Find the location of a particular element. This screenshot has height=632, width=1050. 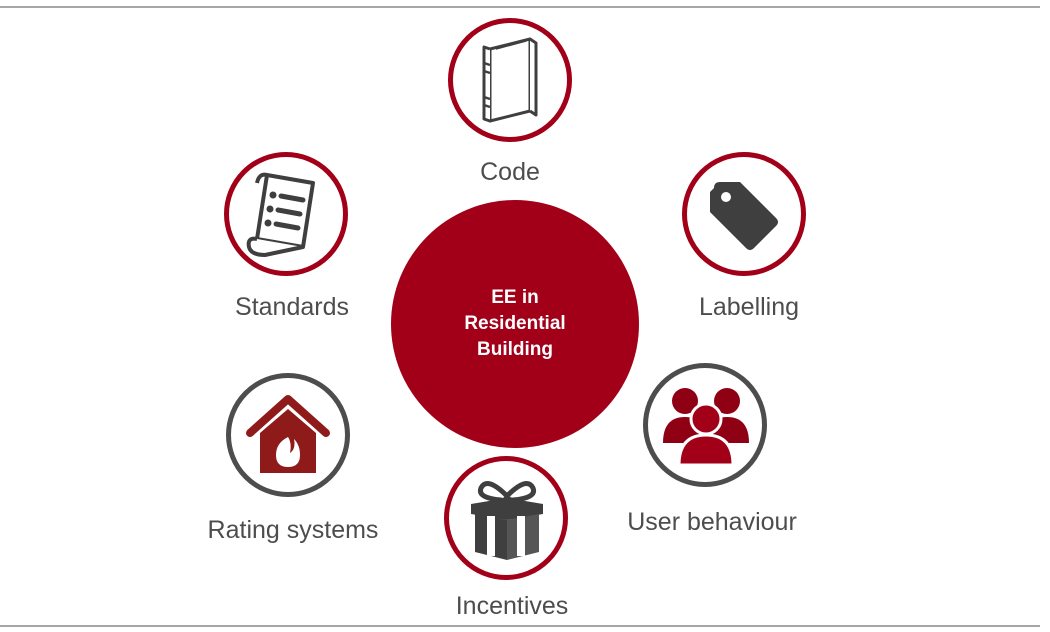

node-labelling is located at coordinates (744, 214).